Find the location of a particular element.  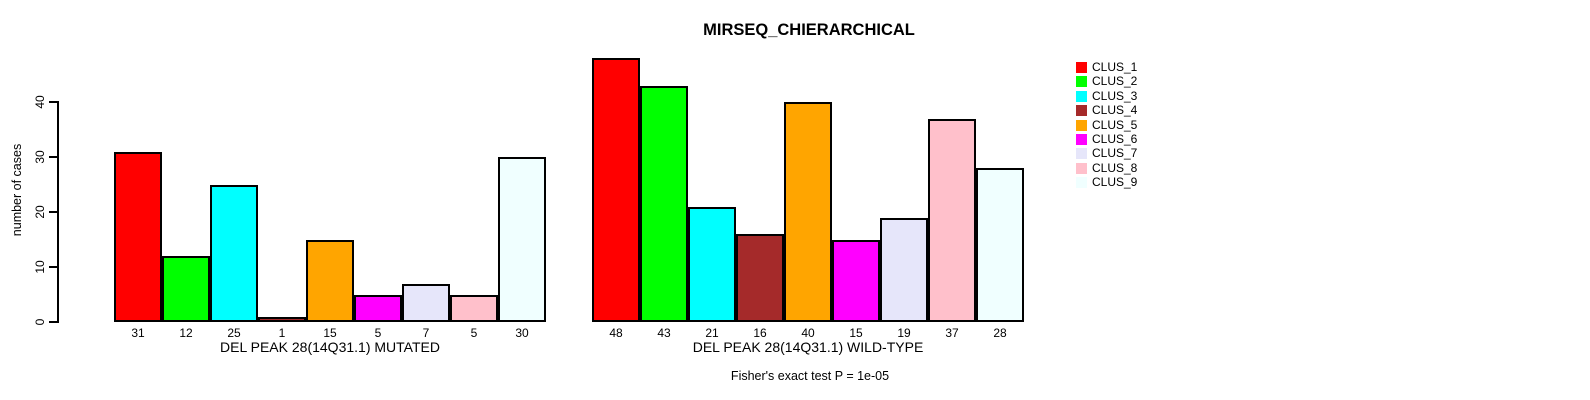

legend-item: CLUS_3 is located at coordinates (1107, 95).